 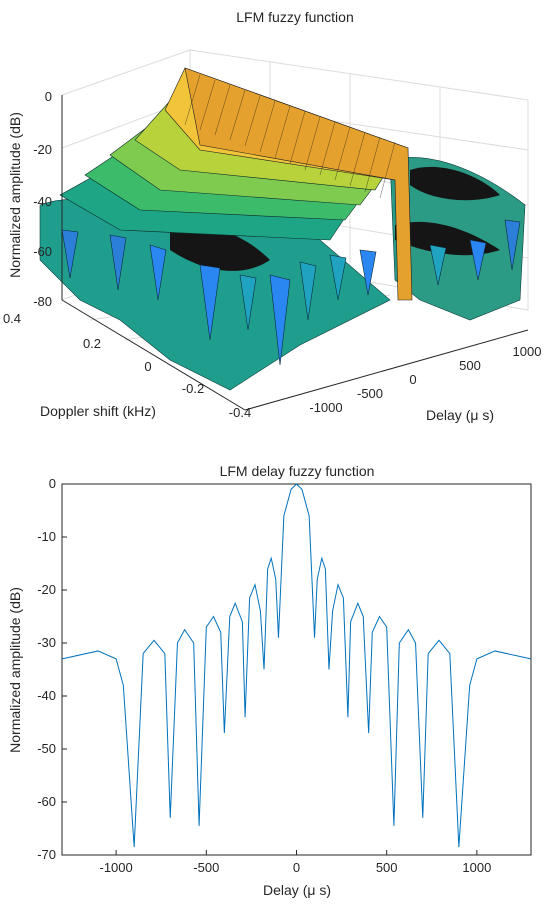 I want to click on y-tick-label: -50, so click(x=46, y=748).